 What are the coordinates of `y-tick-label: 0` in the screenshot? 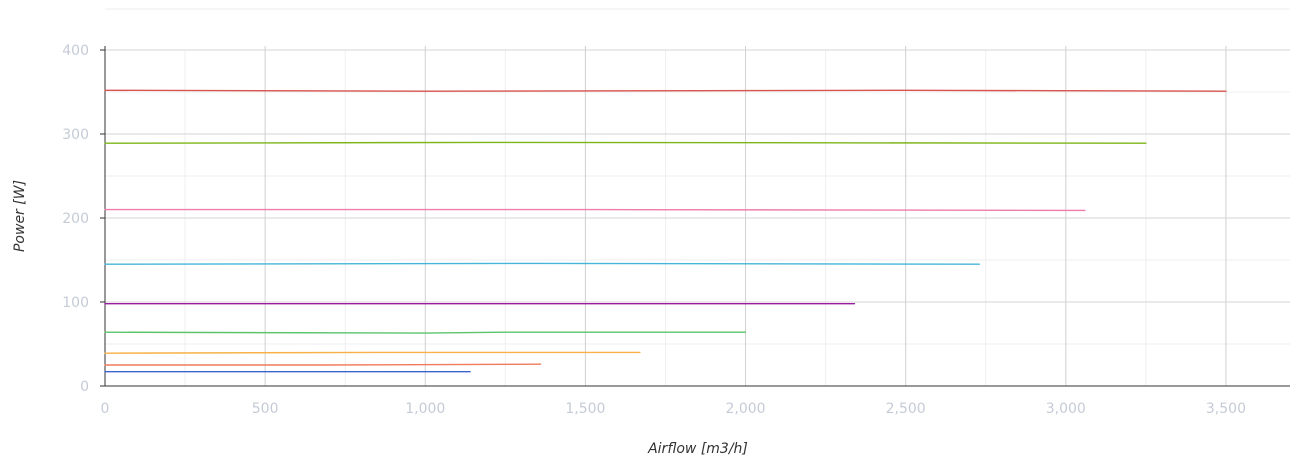 It's located at (84, 387).